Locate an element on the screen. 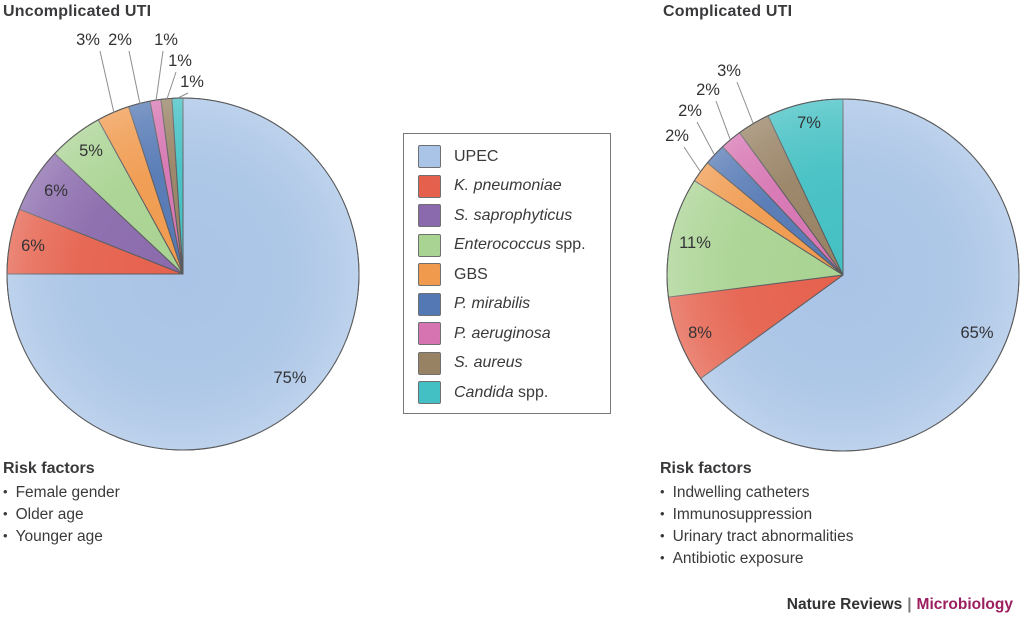 The width and height of the screenshot is (1024, 620). risk-factor-item: Female gender is located at coordinates (168, 493).